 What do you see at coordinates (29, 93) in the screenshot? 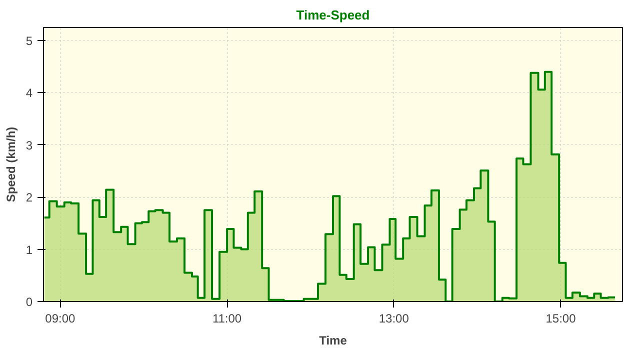
I see `y-tick-label: 4` at bounding box center [29, 93].